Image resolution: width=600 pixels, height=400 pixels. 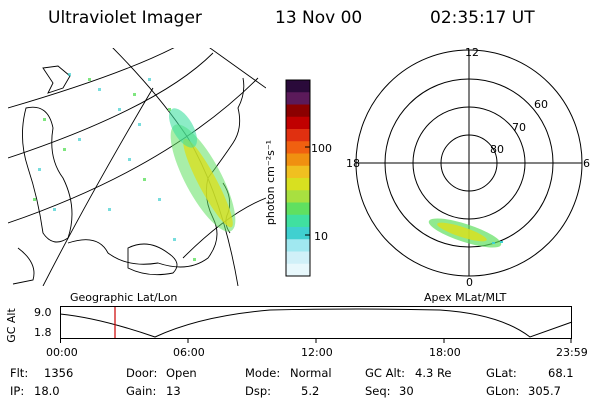 I want to click on mode-label: Mode:, so click(x=263, y=373).